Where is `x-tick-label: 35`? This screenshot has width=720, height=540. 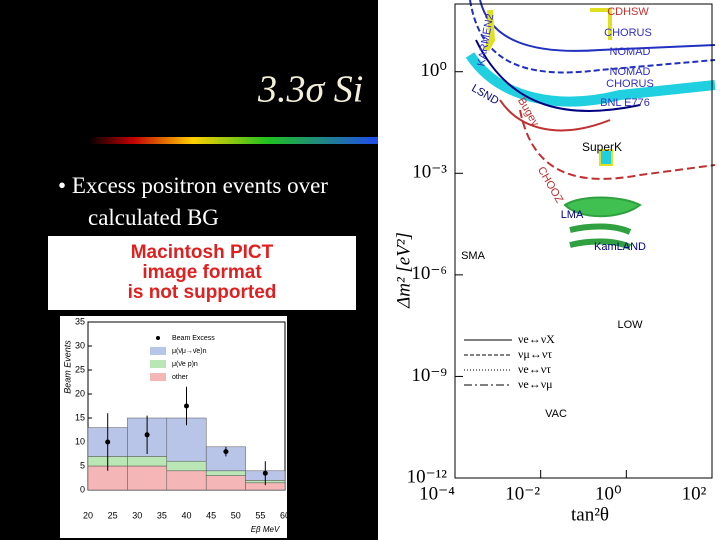
x-tick-label: 35 is located at coordinates (162, 515).